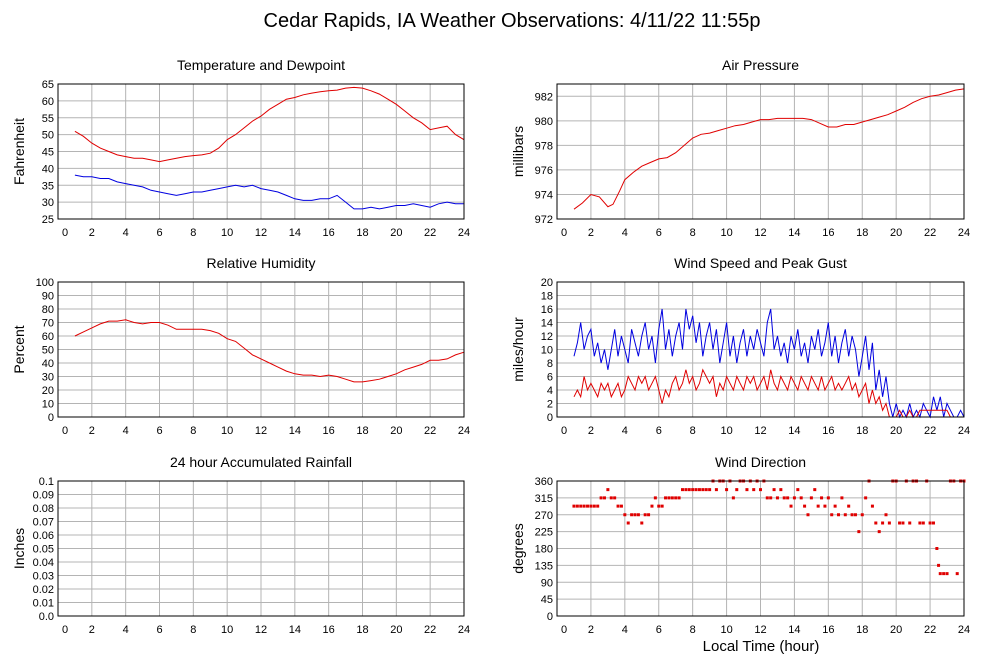 The height and width of the screenshot is (665, 1000). Describe the element at coordinates (43, 536) in the screenshot. I see `y-tick-label: 0.06` at that location.